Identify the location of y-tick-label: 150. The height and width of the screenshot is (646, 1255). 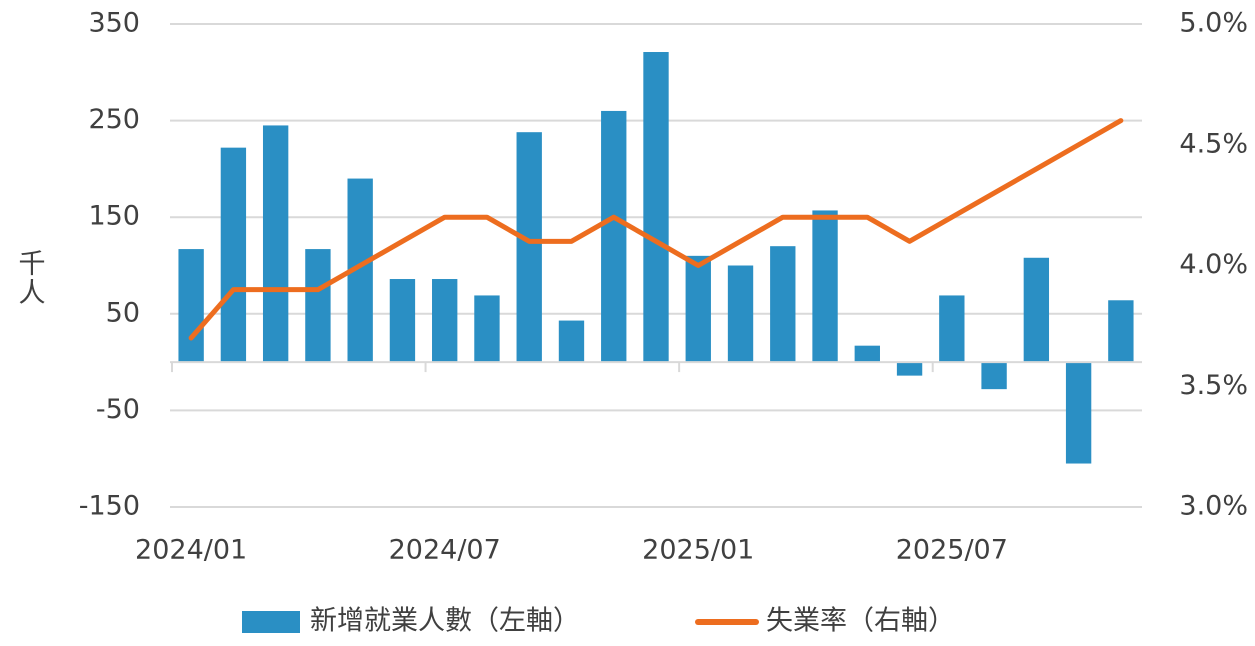
(114, 216).